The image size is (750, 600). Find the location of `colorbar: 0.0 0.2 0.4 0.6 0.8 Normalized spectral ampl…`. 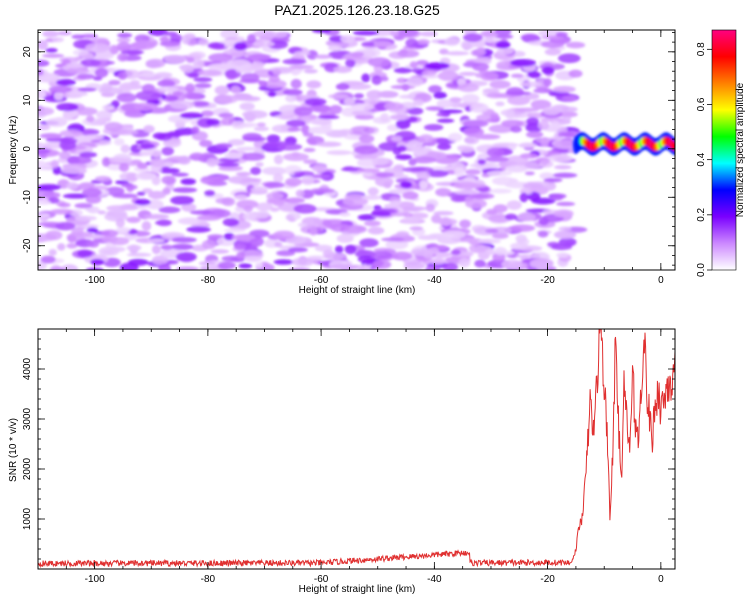

colorbar: 0.0 0.2 0.4 0.6 0.8 Normalized spectral ampl… is located at coordinates (721, 153).